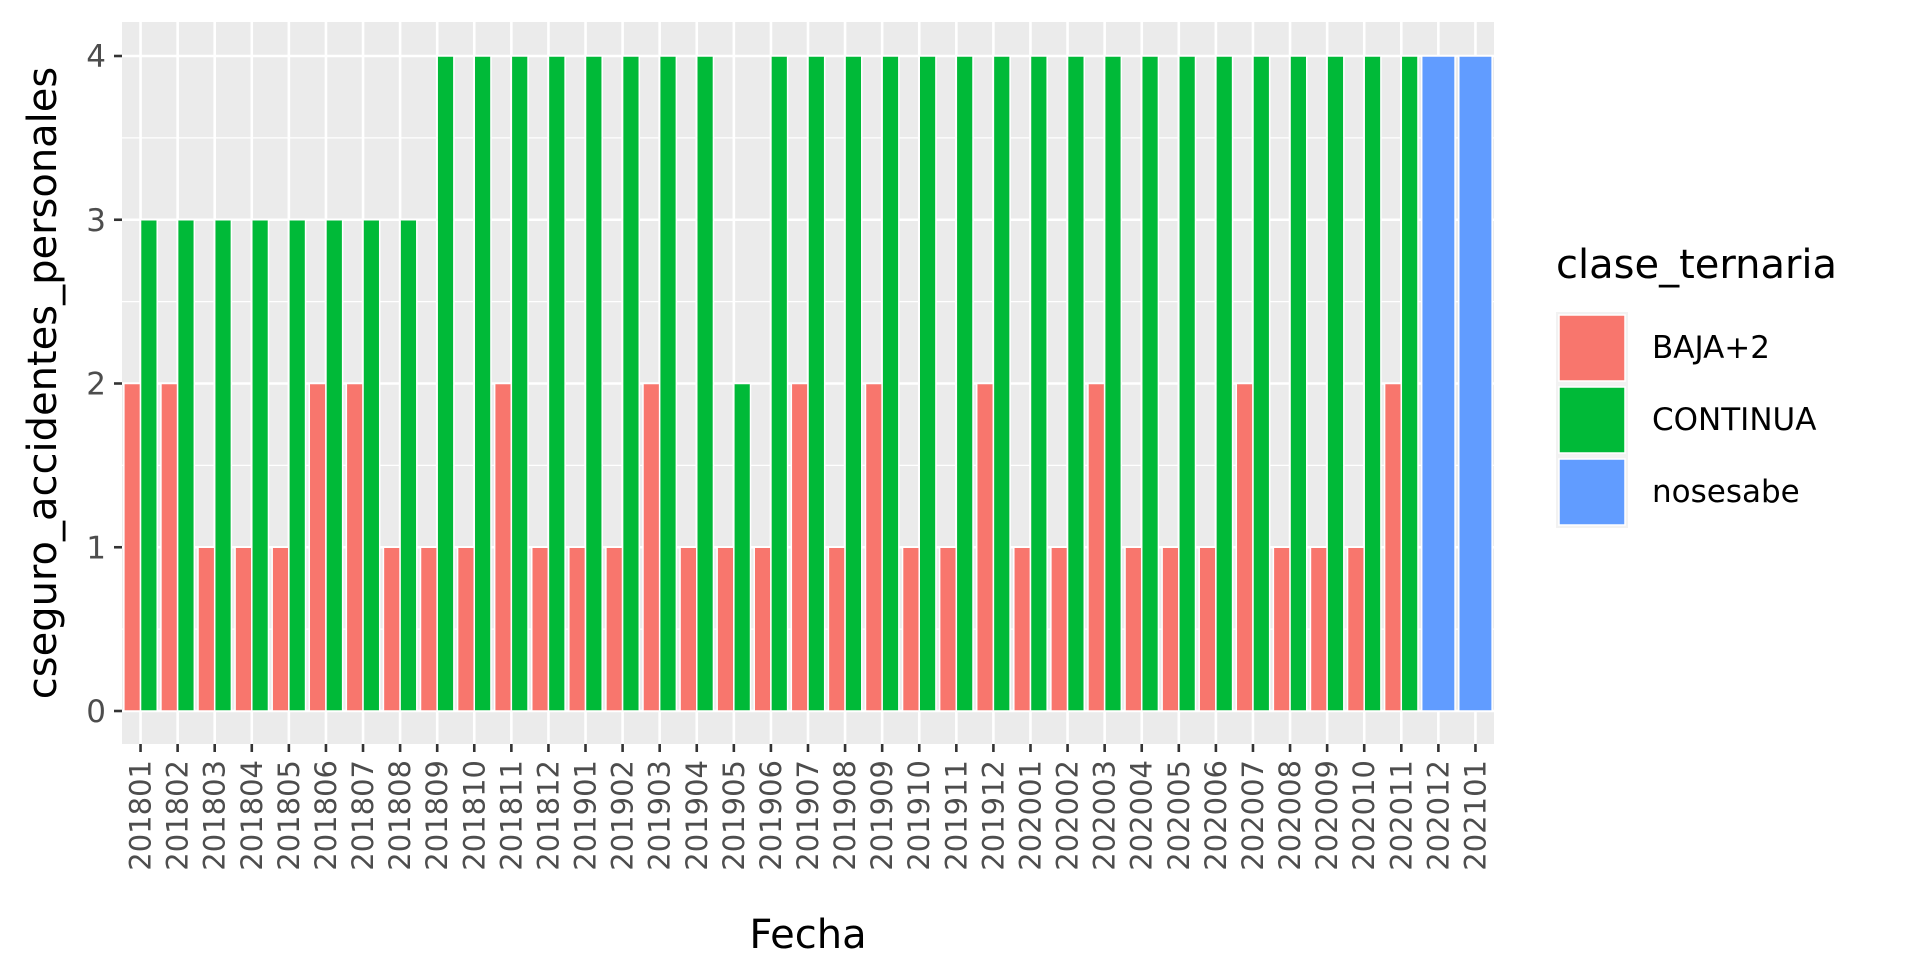  Describe the element at coordinates (1734, 420) in the screenshot. I see `legend-label-continua: CONTINUA` at that location.